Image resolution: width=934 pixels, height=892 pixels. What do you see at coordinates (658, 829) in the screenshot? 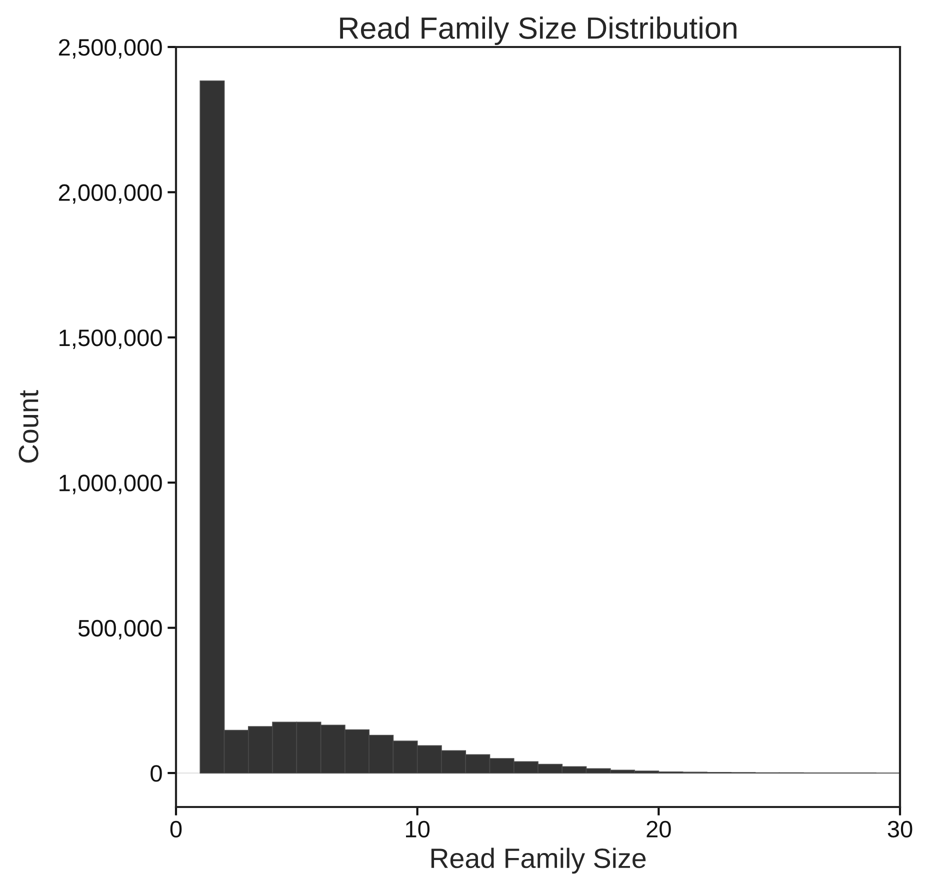
I see `x-tick-label: 20` at bounding box center [658, 829].